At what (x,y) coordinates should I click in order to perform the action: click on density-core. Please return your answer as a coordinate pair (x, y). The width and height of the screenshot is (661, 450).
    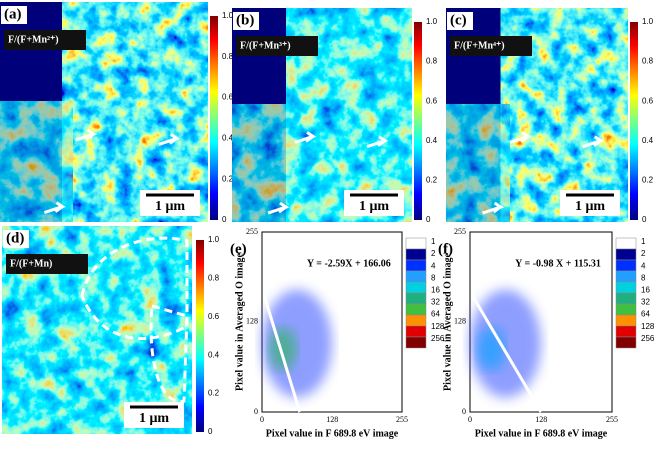
    Looking at the image, I should click on (283, 349).